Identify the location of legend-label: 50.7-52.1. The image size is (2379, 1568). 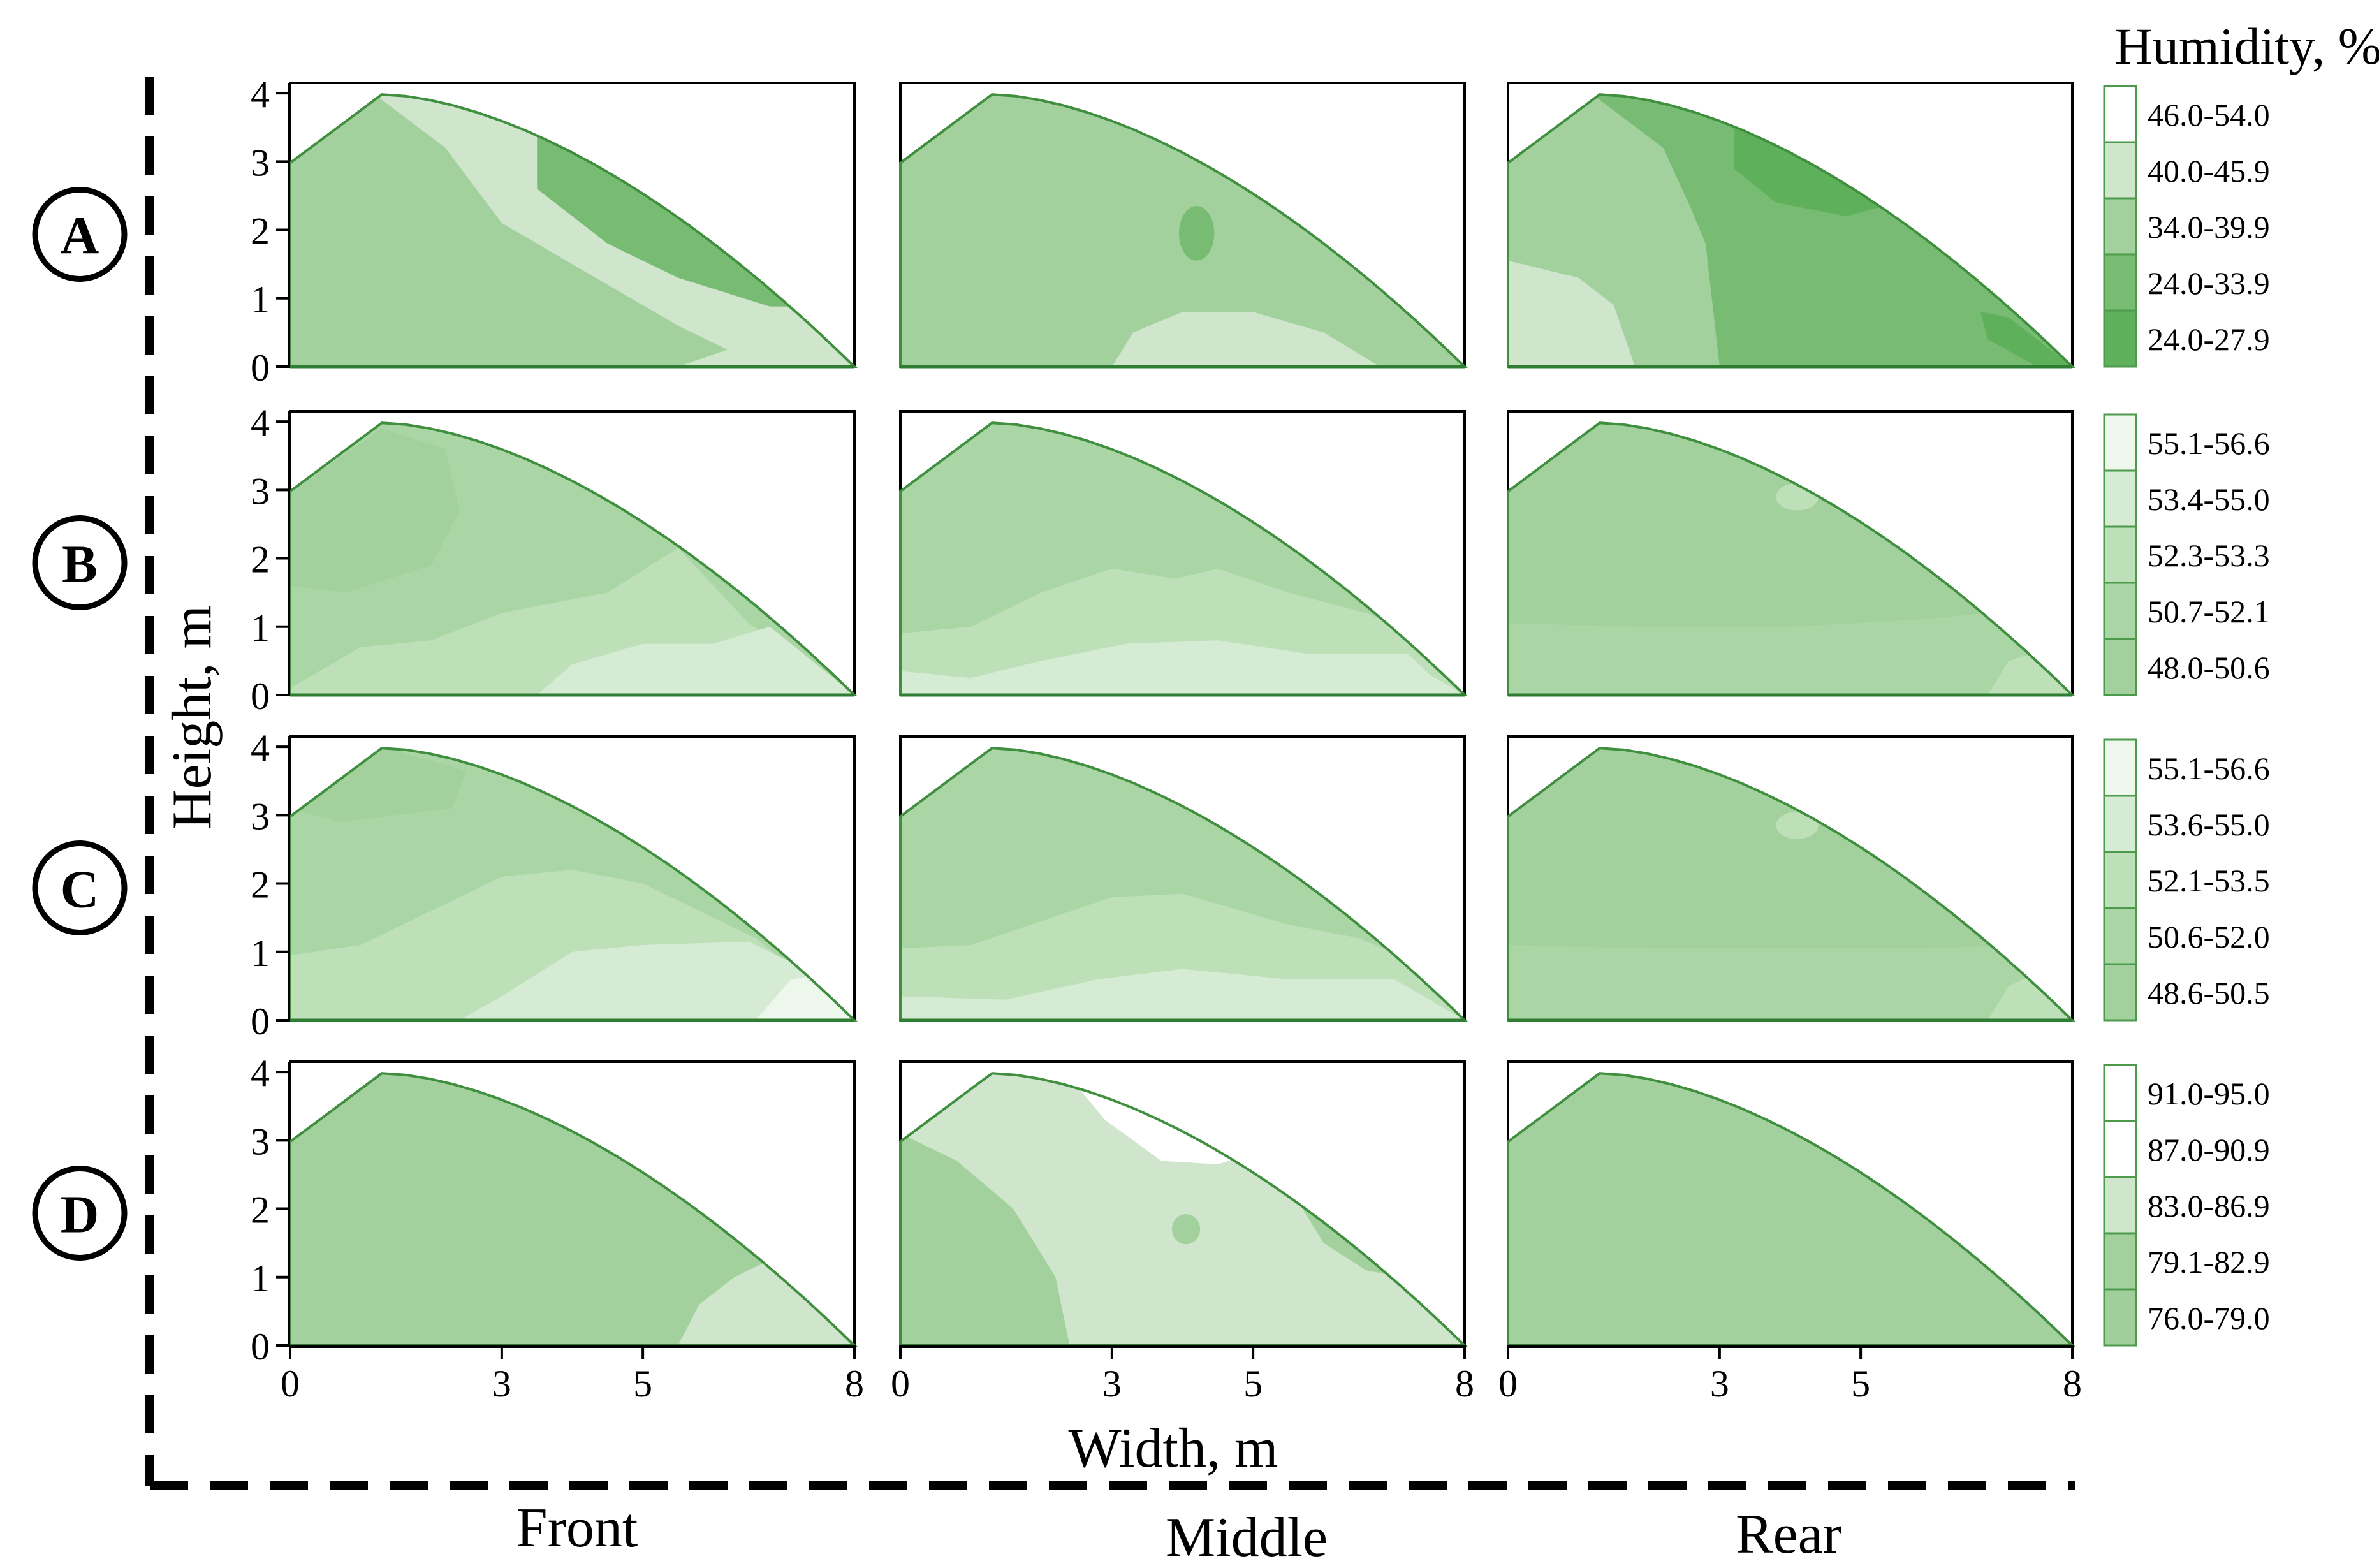
(2209, 611).